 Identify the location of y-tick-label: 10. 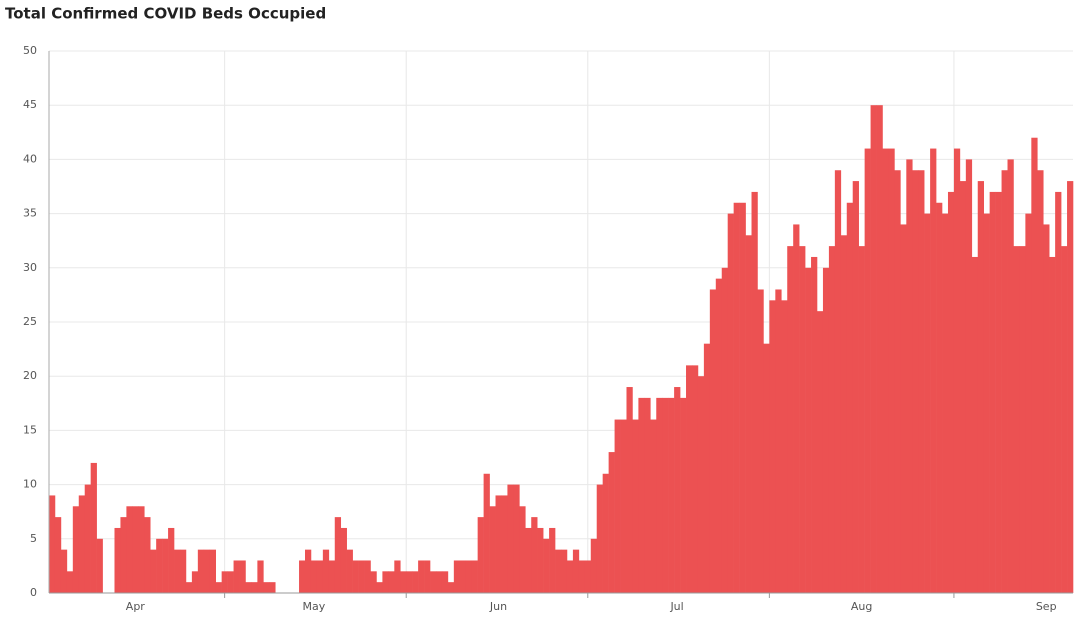
(30, 484).